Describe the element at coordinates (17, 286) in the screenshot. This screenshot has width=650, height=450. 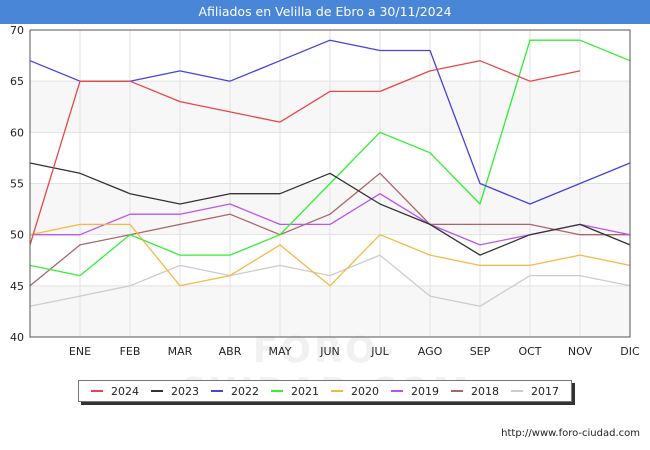
I see `y-tick-label: 45` at that location.